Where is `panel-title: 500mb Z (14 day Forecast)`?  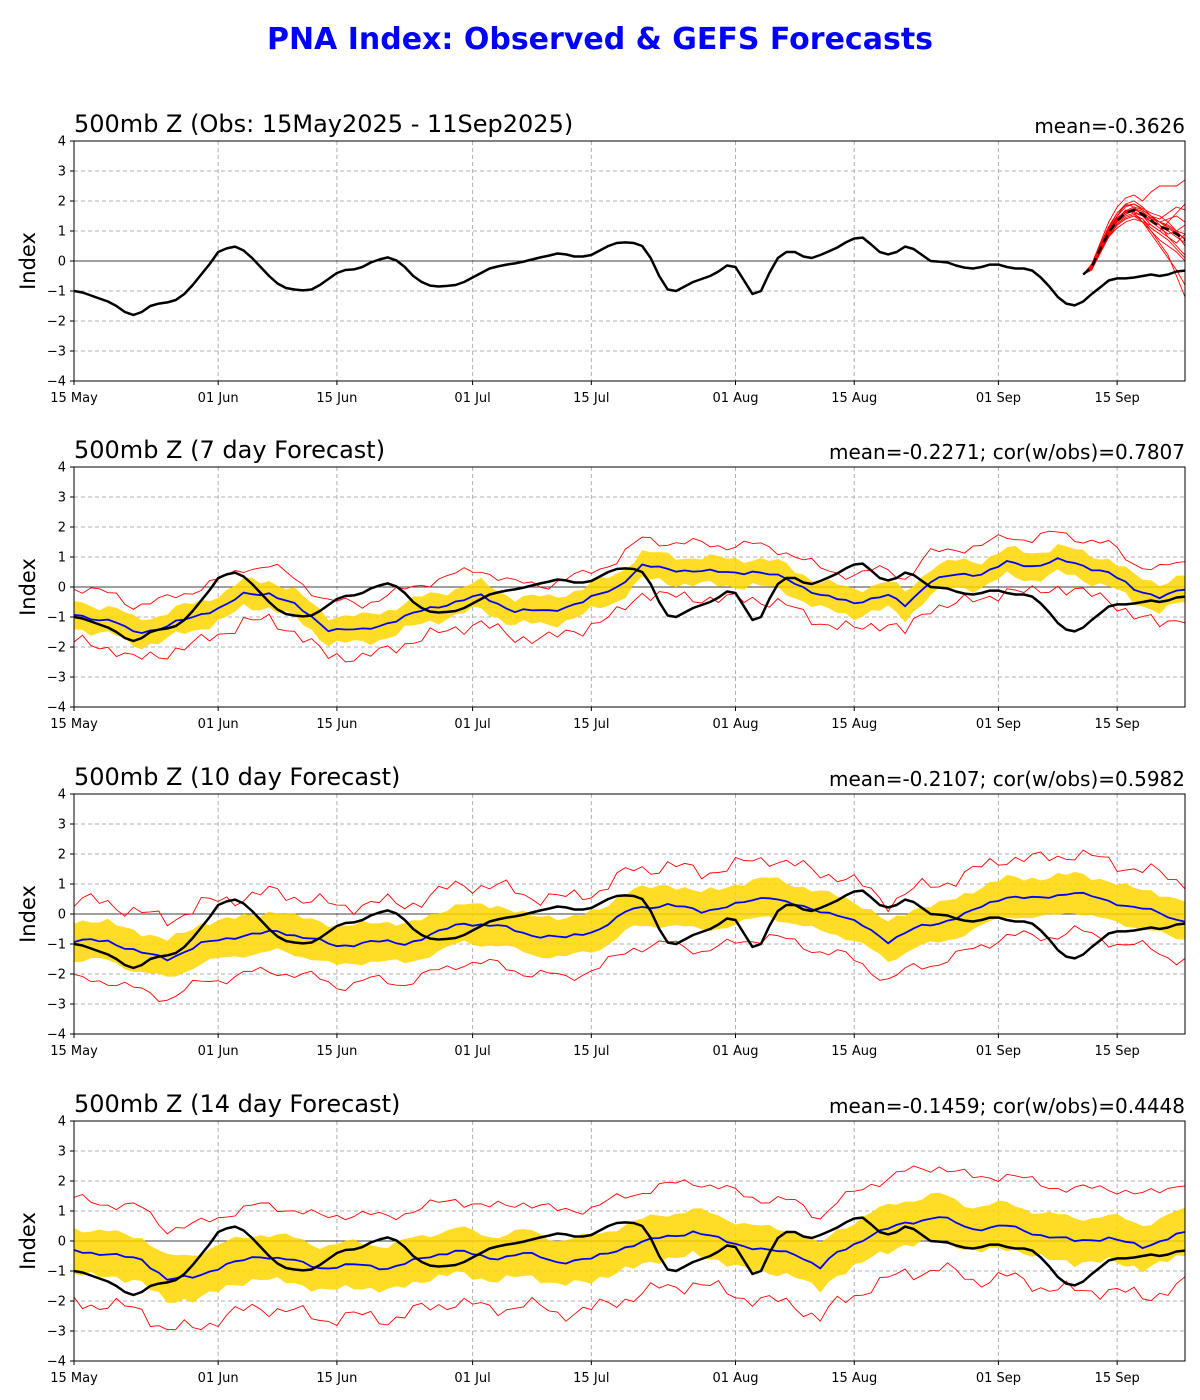 panel-title: 500mb Z (14 day Forecast) is located at coordinates (237, 1104).